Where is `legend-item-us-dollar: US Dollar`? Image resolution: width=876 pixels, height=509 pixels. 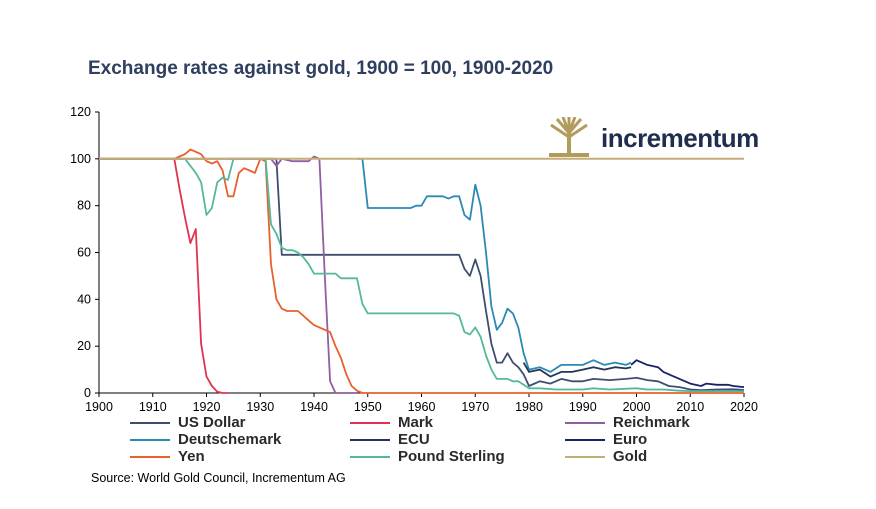 legend-item-us-dollar: US Dollar is located at coordinates (188, 422).